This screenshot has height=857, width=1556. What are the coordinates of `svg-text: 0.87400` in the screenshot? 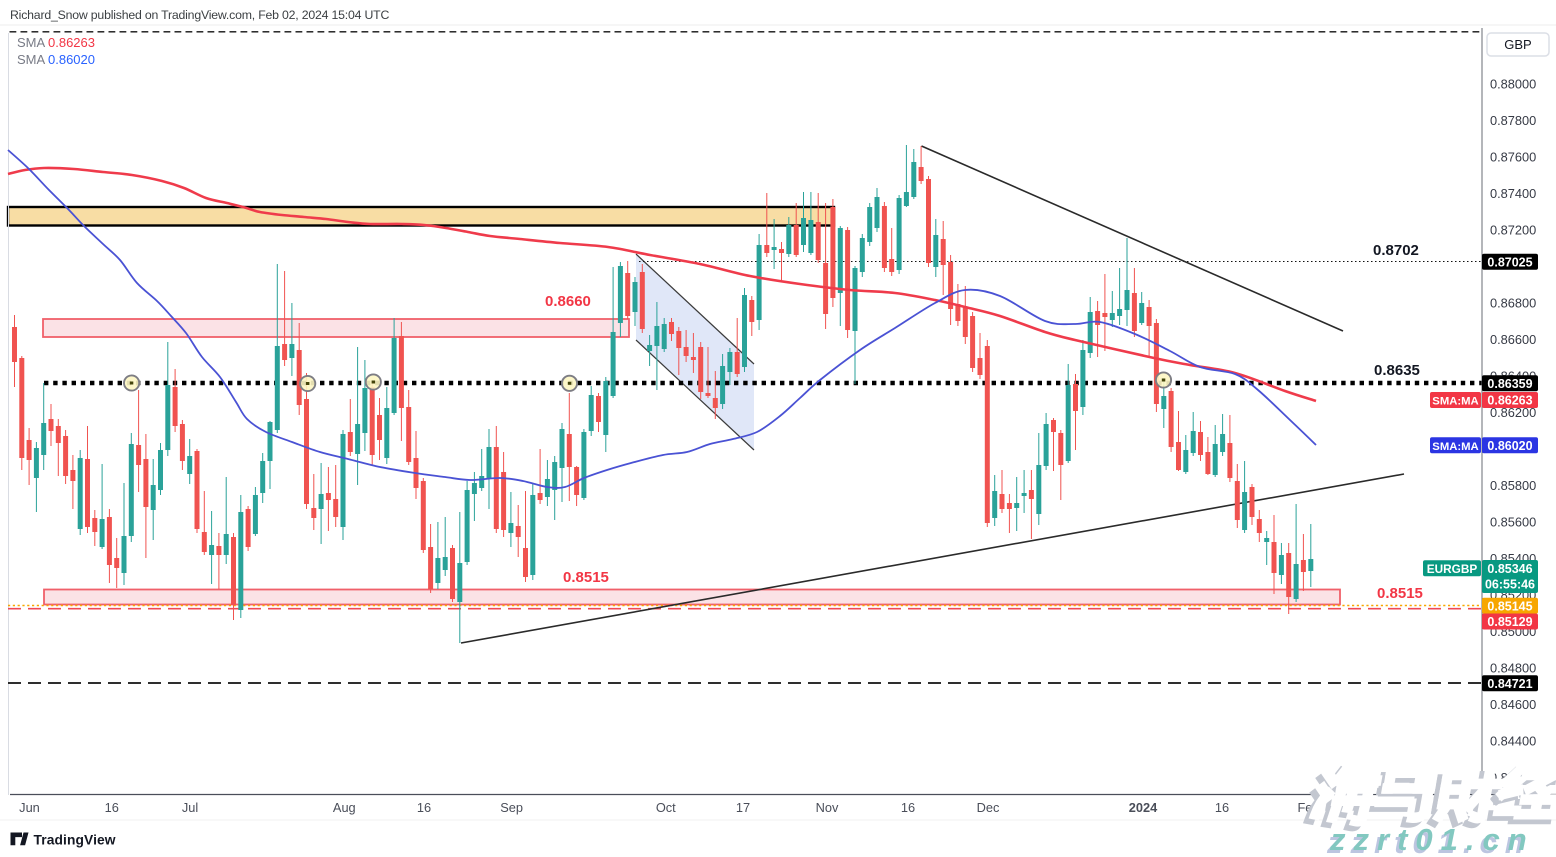 It's located at (1513, 193).